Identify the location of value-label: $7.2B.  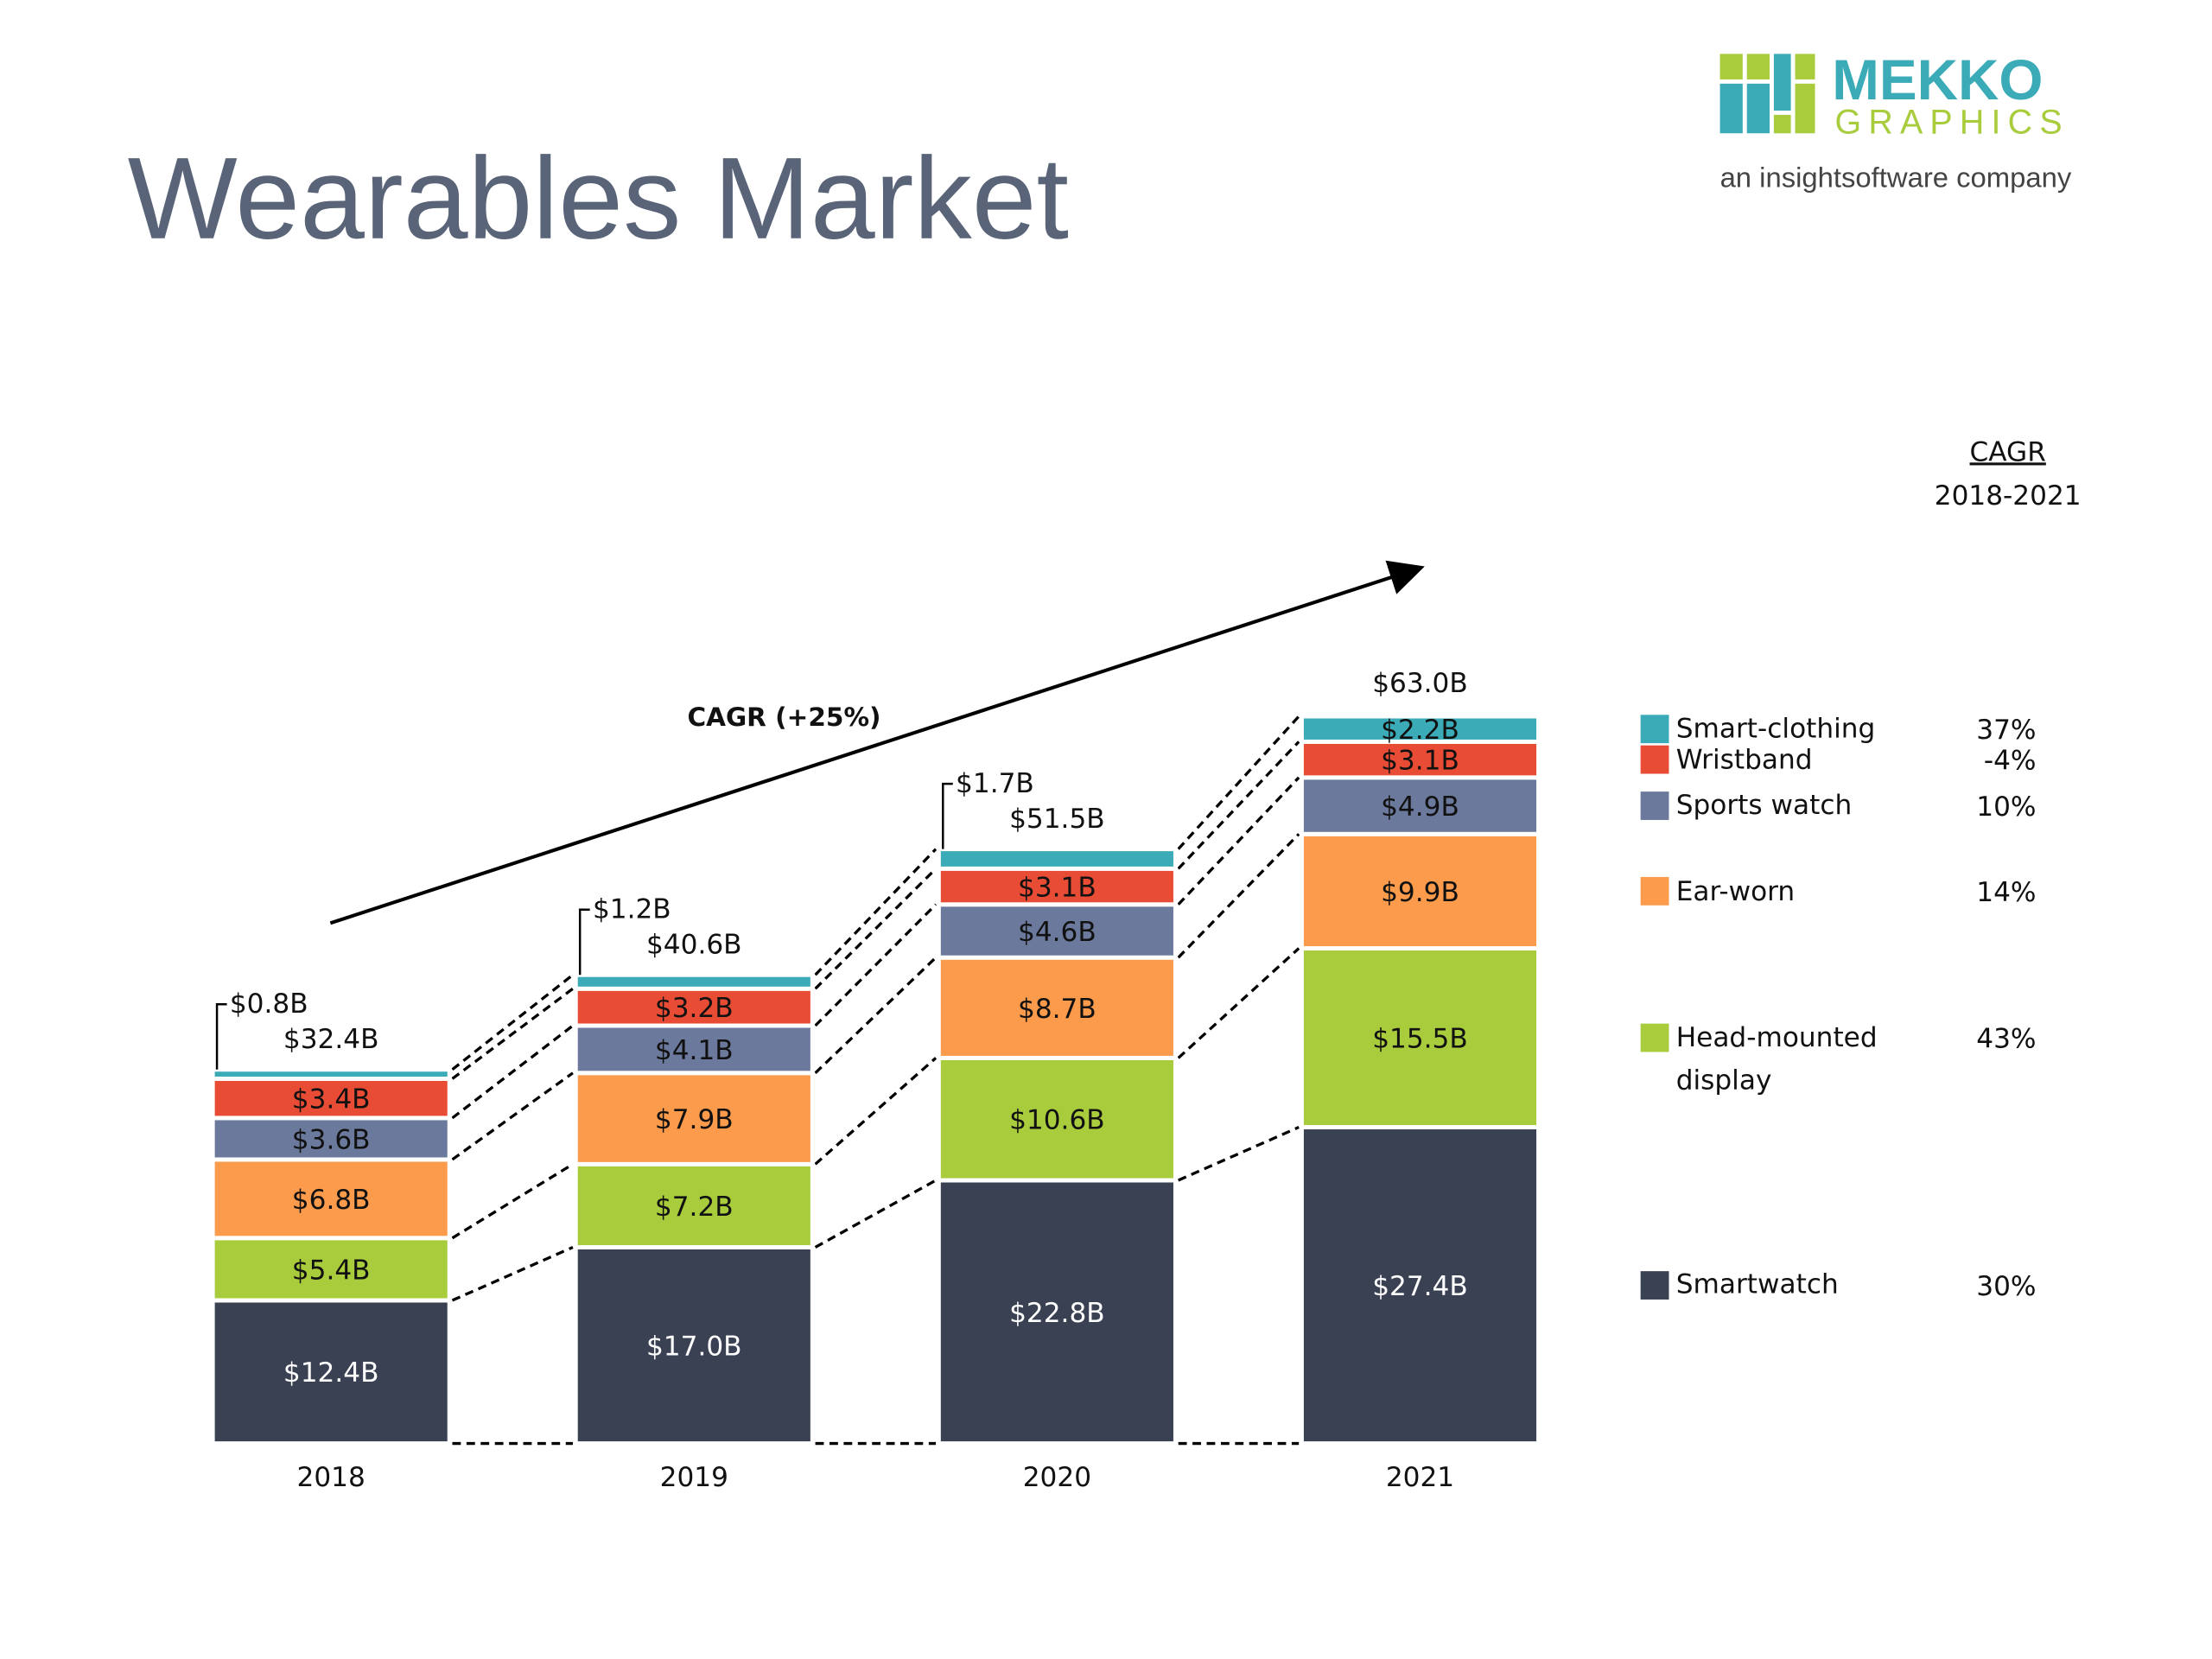
(694, 1207).